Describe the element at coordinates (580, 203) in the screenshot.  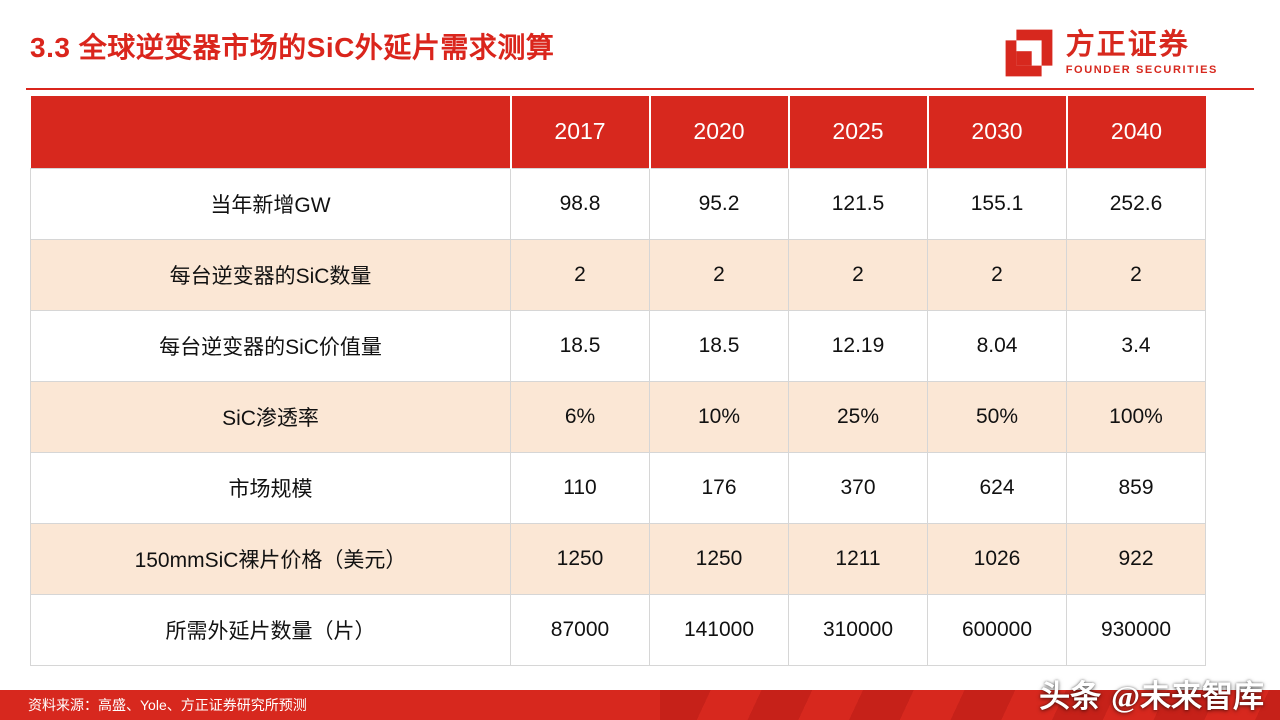
I see `table-cell: 98.8` at that location.